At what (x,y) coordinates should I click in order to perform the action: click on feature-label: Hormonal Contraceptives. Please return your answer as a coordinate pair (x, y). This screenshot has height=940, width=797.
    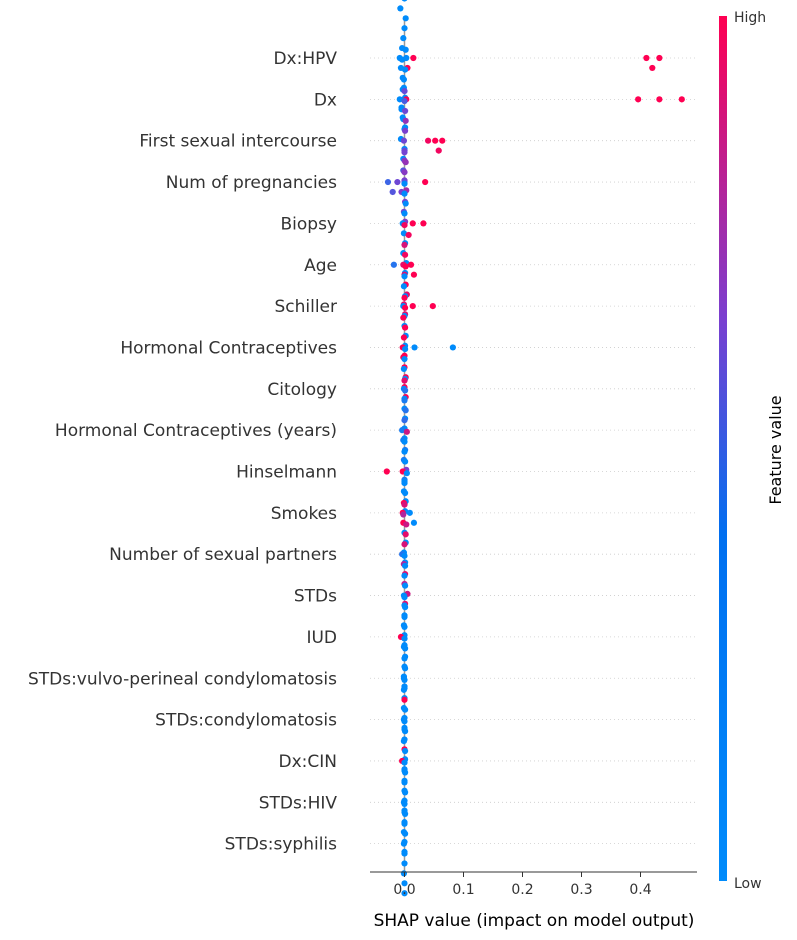
    Looking at the image, I should click on (228, 348).